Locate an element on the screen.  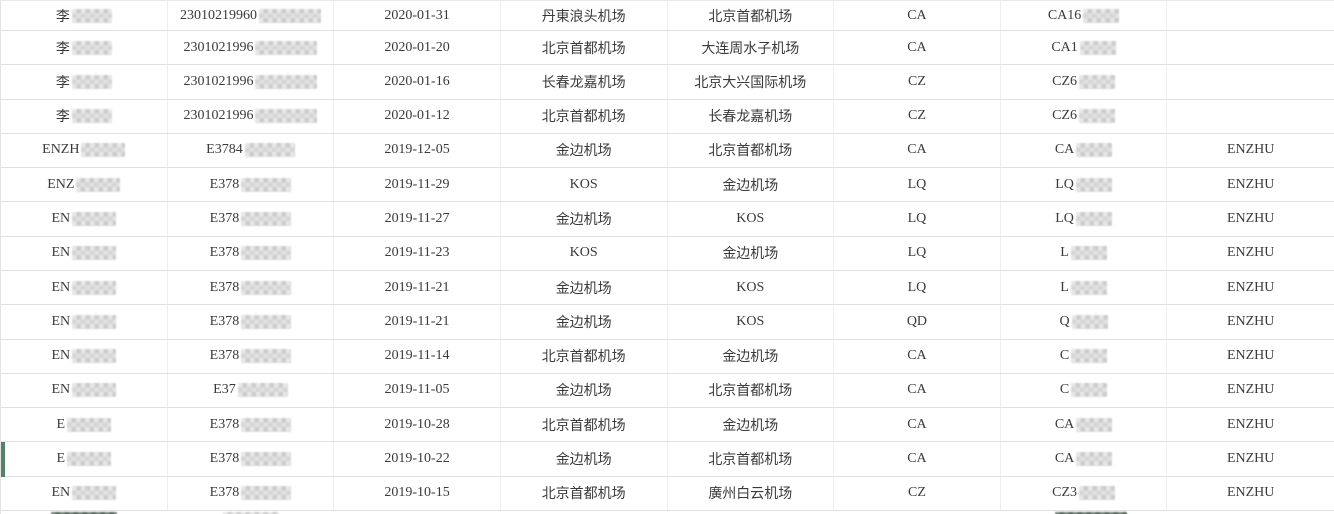
cell-id-number: E3784 is located at coordinates (251, 150).